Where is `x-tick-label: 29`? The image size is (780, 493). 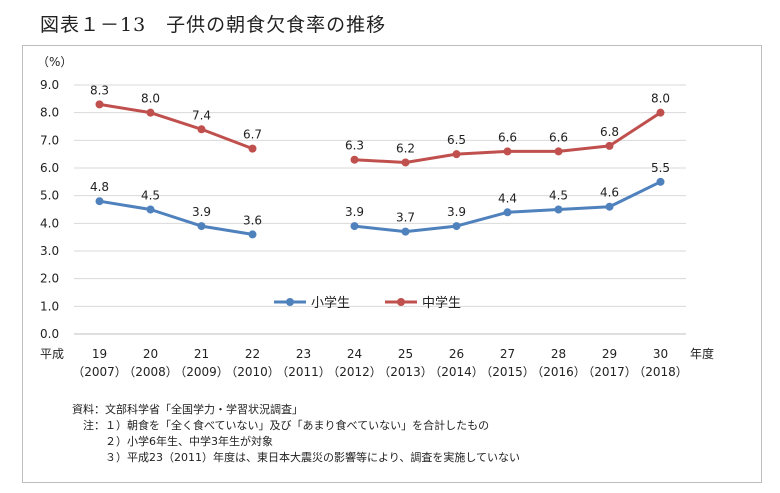
x-tick-label: 29 is located at coordinates (609, 354).